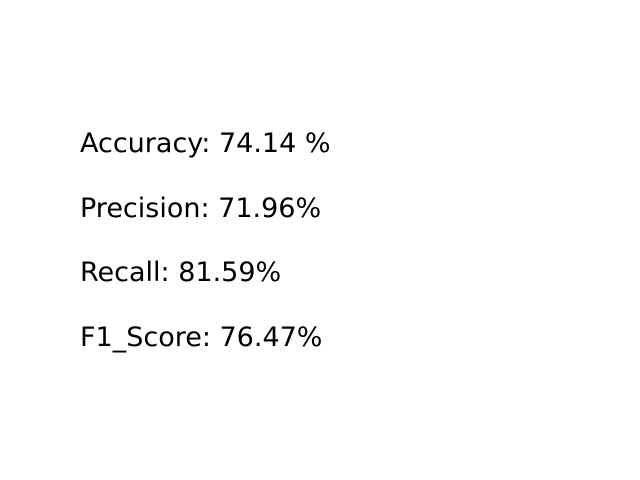 The height and width of the screenshot is (480, 640). Describe the element at coordinates (181, 272) in the screenshot. I see `recall-metric: Recall: 81.59%` at that location.